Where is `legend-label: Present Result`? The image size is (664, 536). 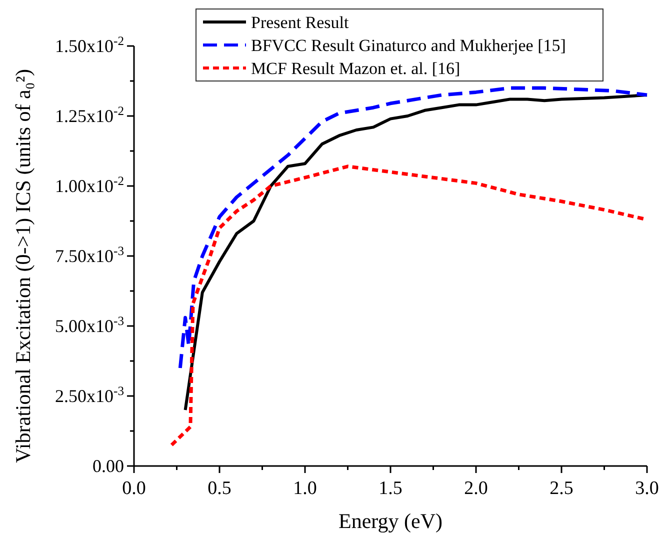
legend-label: Present Result is located at coordinates (300, 22).